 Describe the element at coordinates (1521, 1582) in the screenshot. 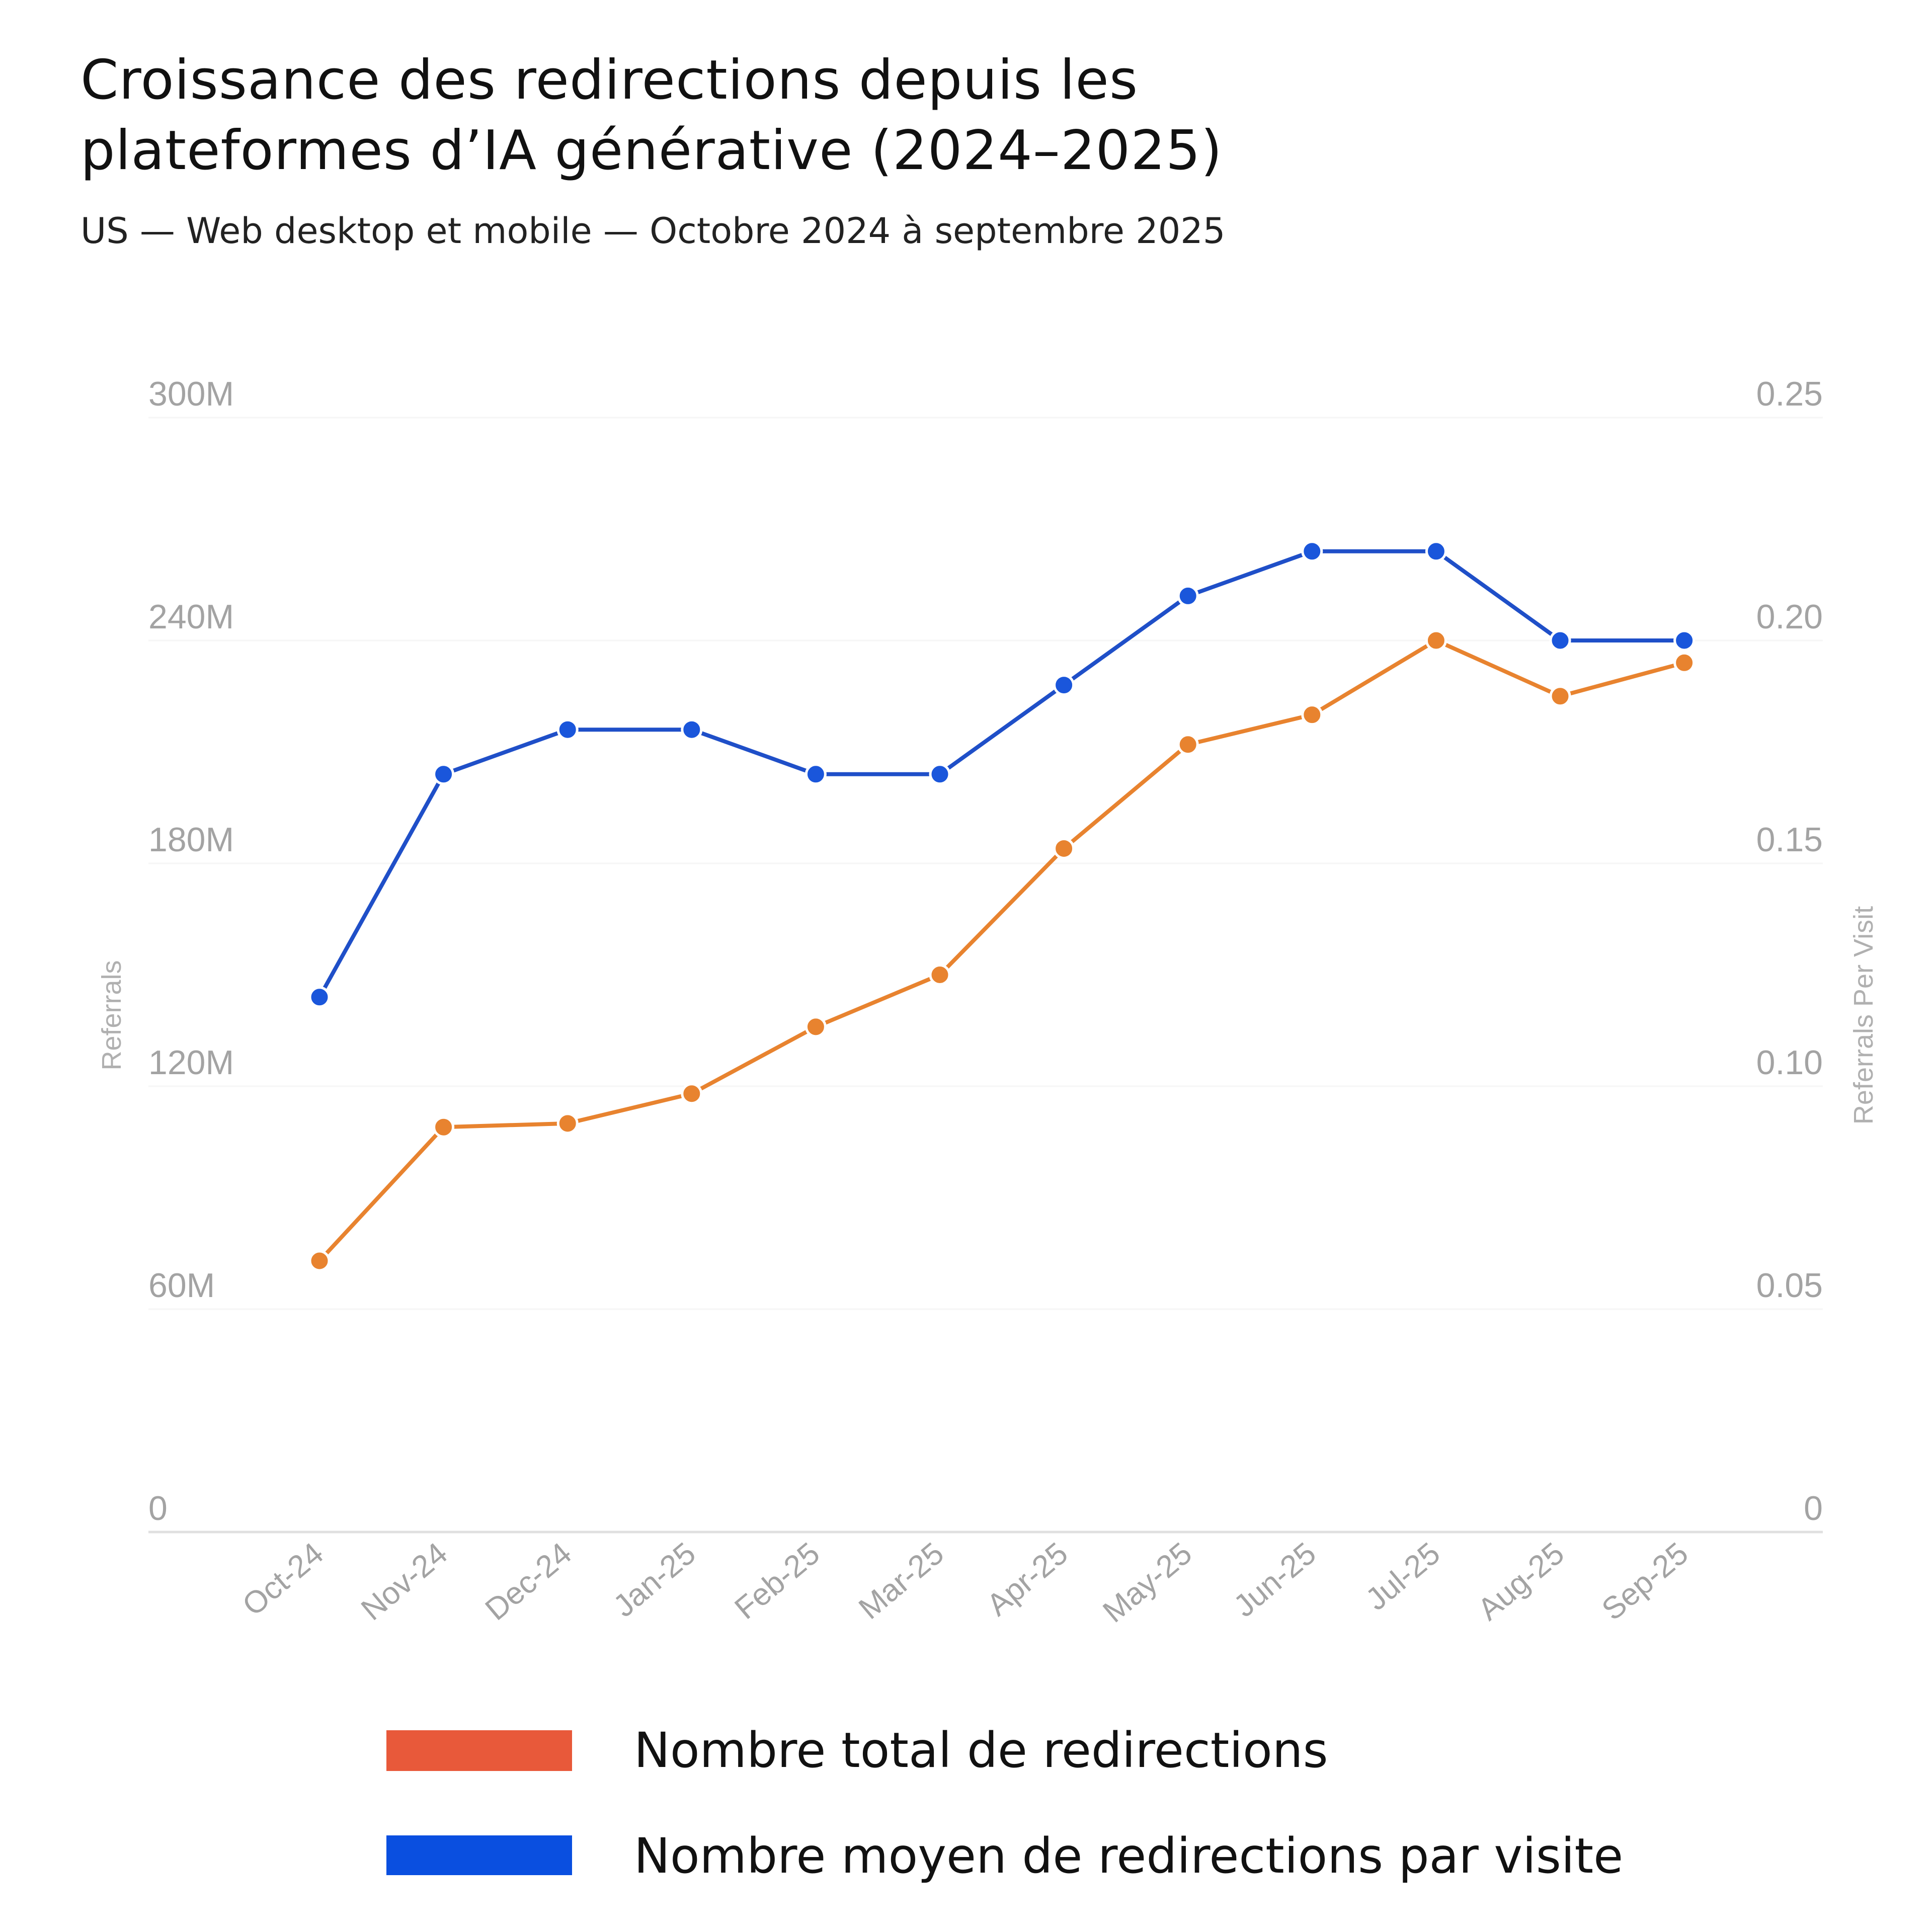

I see `x-tick-label: Aug-25` at that location.